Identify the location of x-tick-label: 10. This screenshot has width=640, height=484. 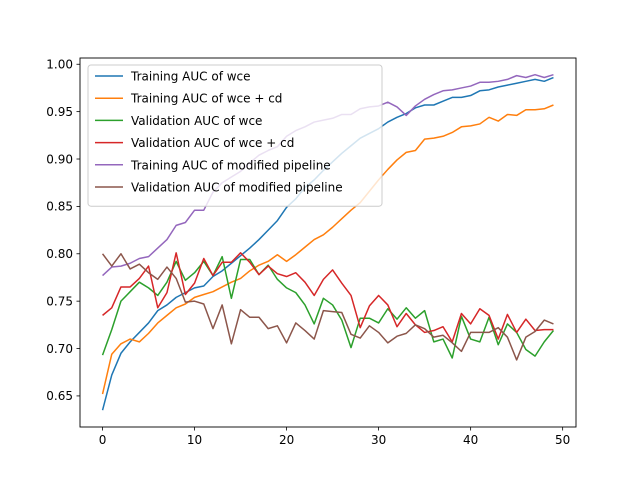
(194, 440).